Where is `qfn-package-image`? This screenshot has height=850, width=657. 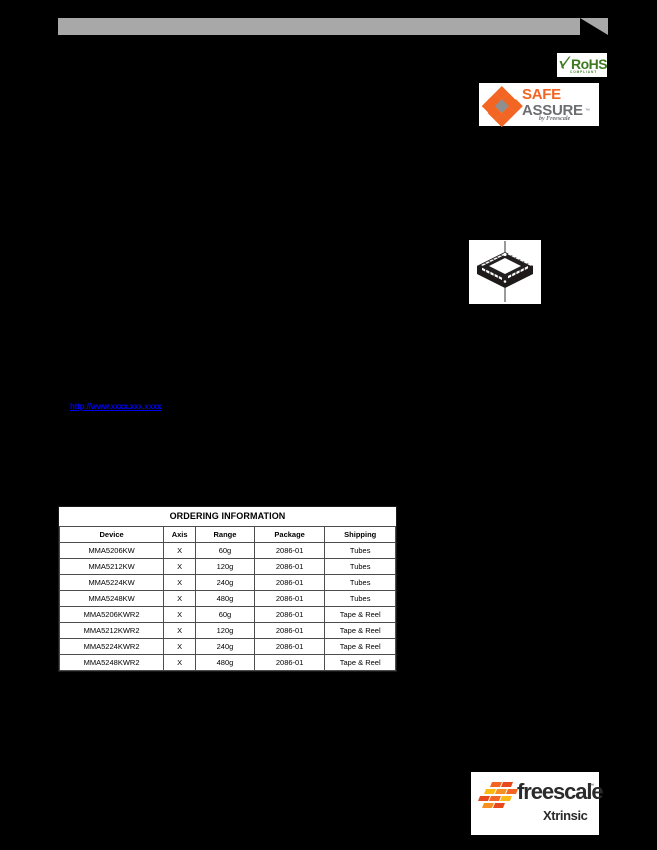 qfn-package-image is located at coordinates (505, 272).